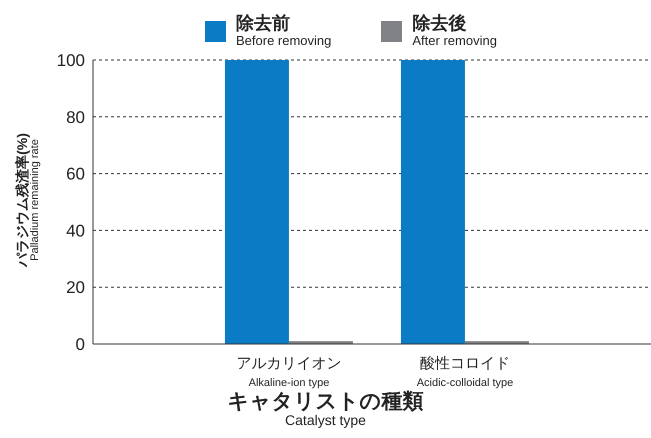 The height and width of the screenshot is (438, 651). Describe the element at coordinates (289, 372) in the screenshot. I see `x-tick-label: アルカリイオン Alkaline-ion type` at that location.